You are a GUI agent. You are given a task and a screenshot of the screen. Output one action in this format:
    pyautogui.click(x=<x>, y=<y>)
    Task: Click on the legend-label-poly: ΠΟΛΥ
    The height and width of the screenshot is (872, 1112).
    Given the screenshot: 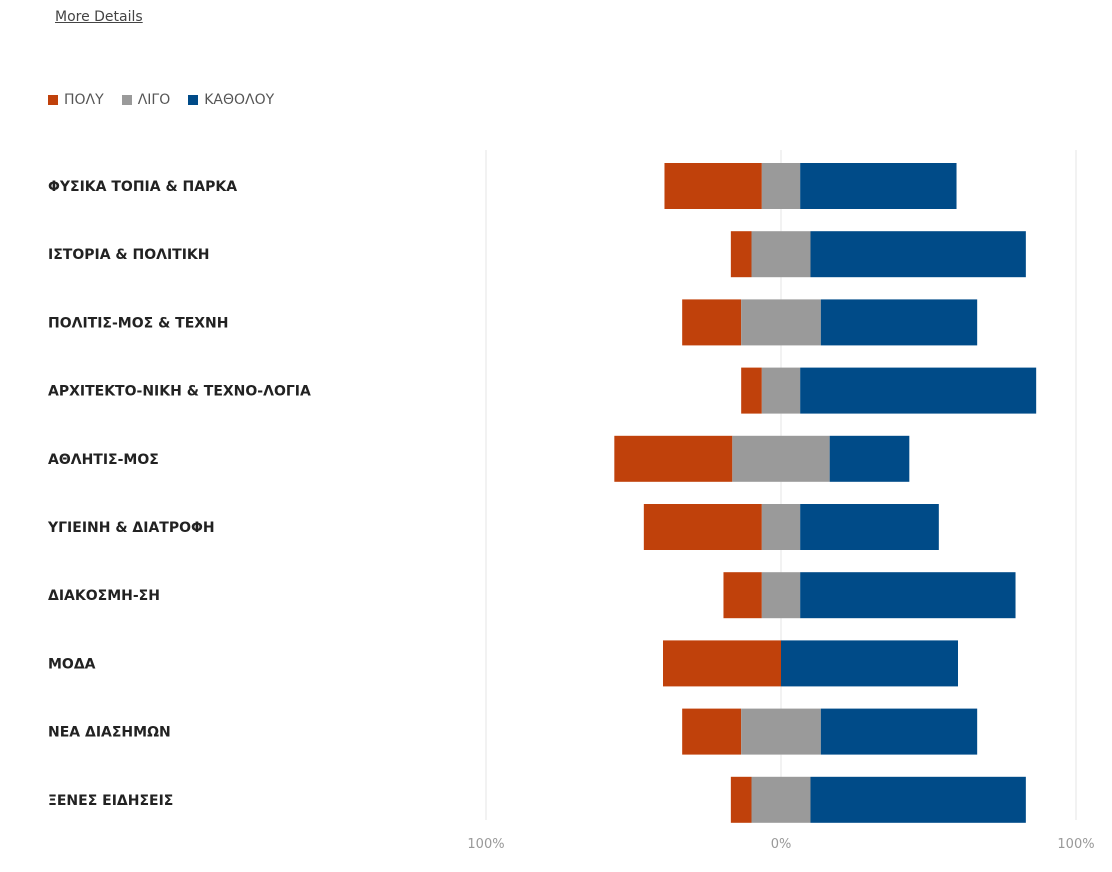 What is the action you would take?
    pyautogui.click(x=84, y=100)
    